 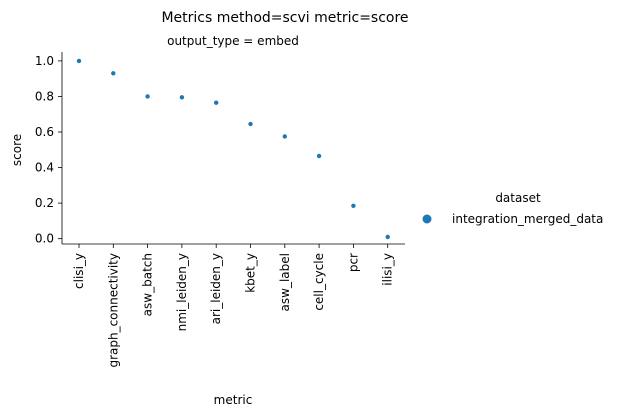 What do you see at coordinates (79, 271) in the screenshot?
I see `x-tick-label: clisi_y` at bounding box center [79, 271].